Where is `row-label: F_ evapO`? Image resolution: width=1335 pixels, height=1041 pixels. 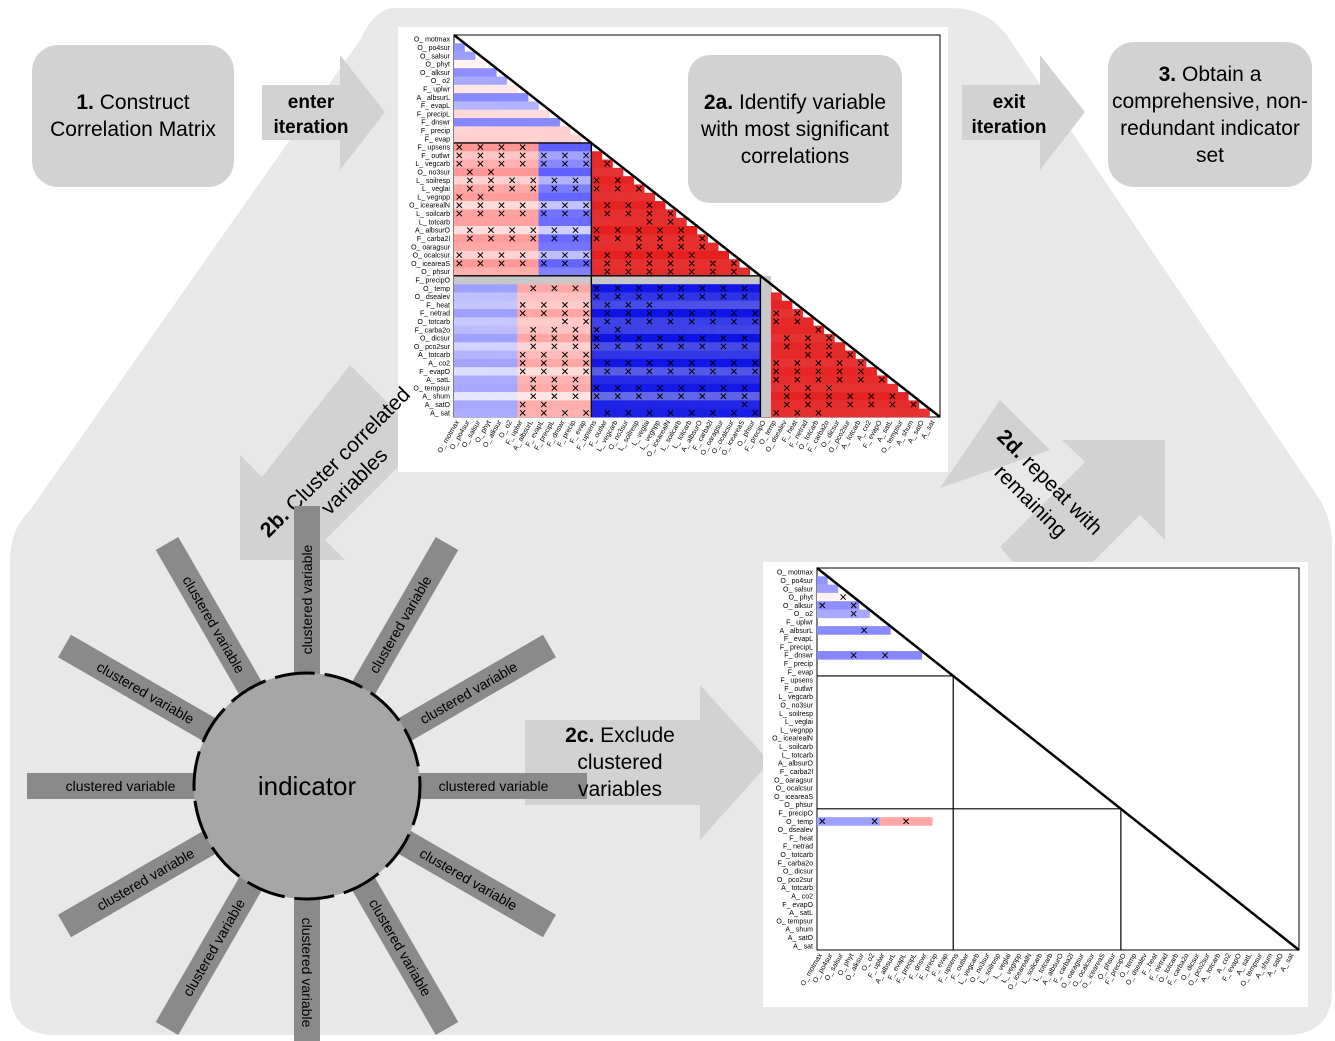
row-label: F_ evapO is located at coordinates (797, 905).